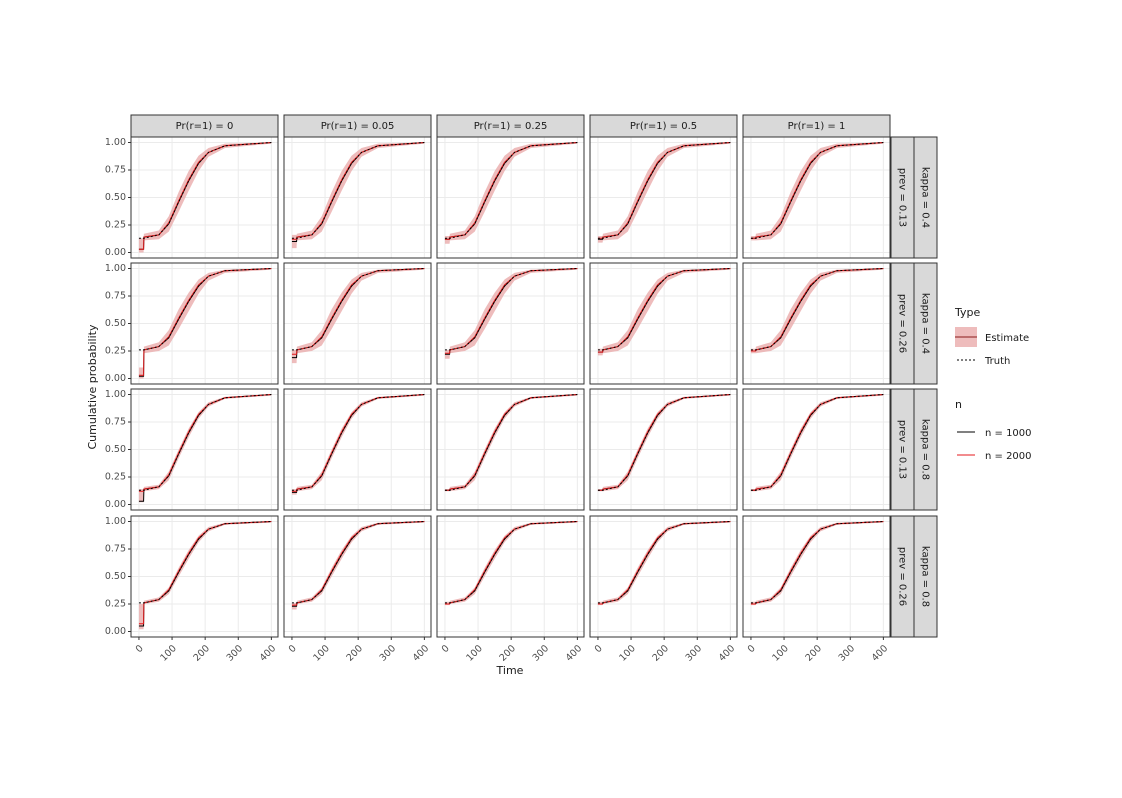 Image resolution: width=1122 pixels, height=798 pixels. I want to click on legend-label: n = 2000, so click(1008, 456).